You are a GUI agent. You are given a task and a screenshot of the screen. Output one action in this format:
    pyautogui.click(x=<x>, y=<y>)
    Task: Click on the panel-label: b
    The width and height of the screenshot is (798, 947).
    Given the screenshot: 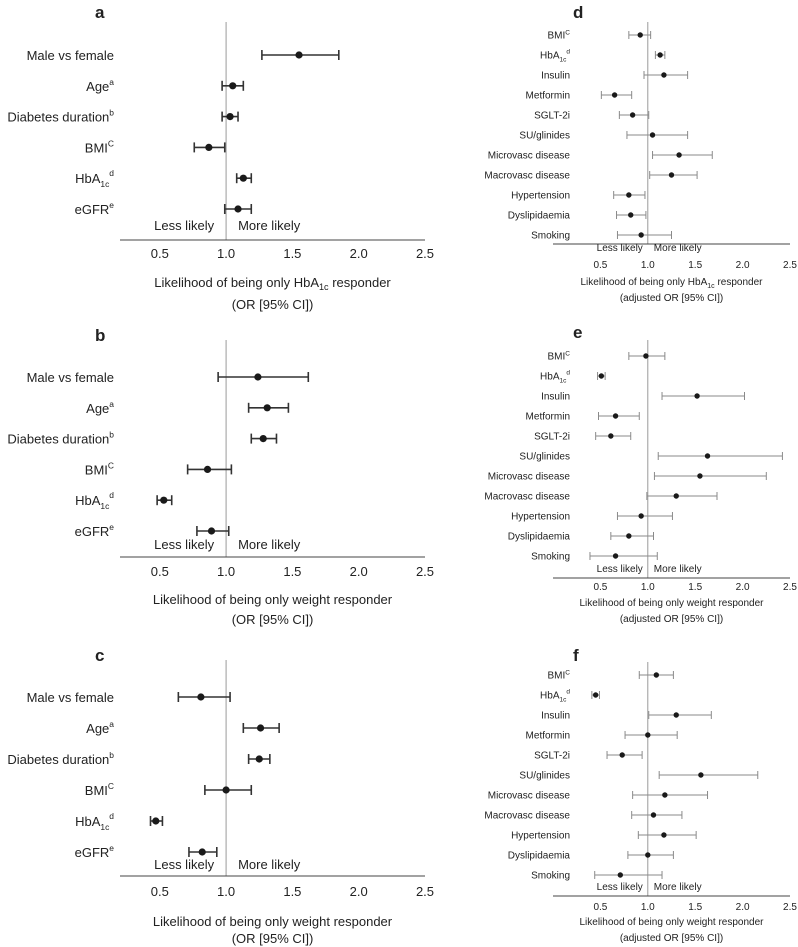 What is the action you would take?
    pyautogui.click(x=100, y=335)
    